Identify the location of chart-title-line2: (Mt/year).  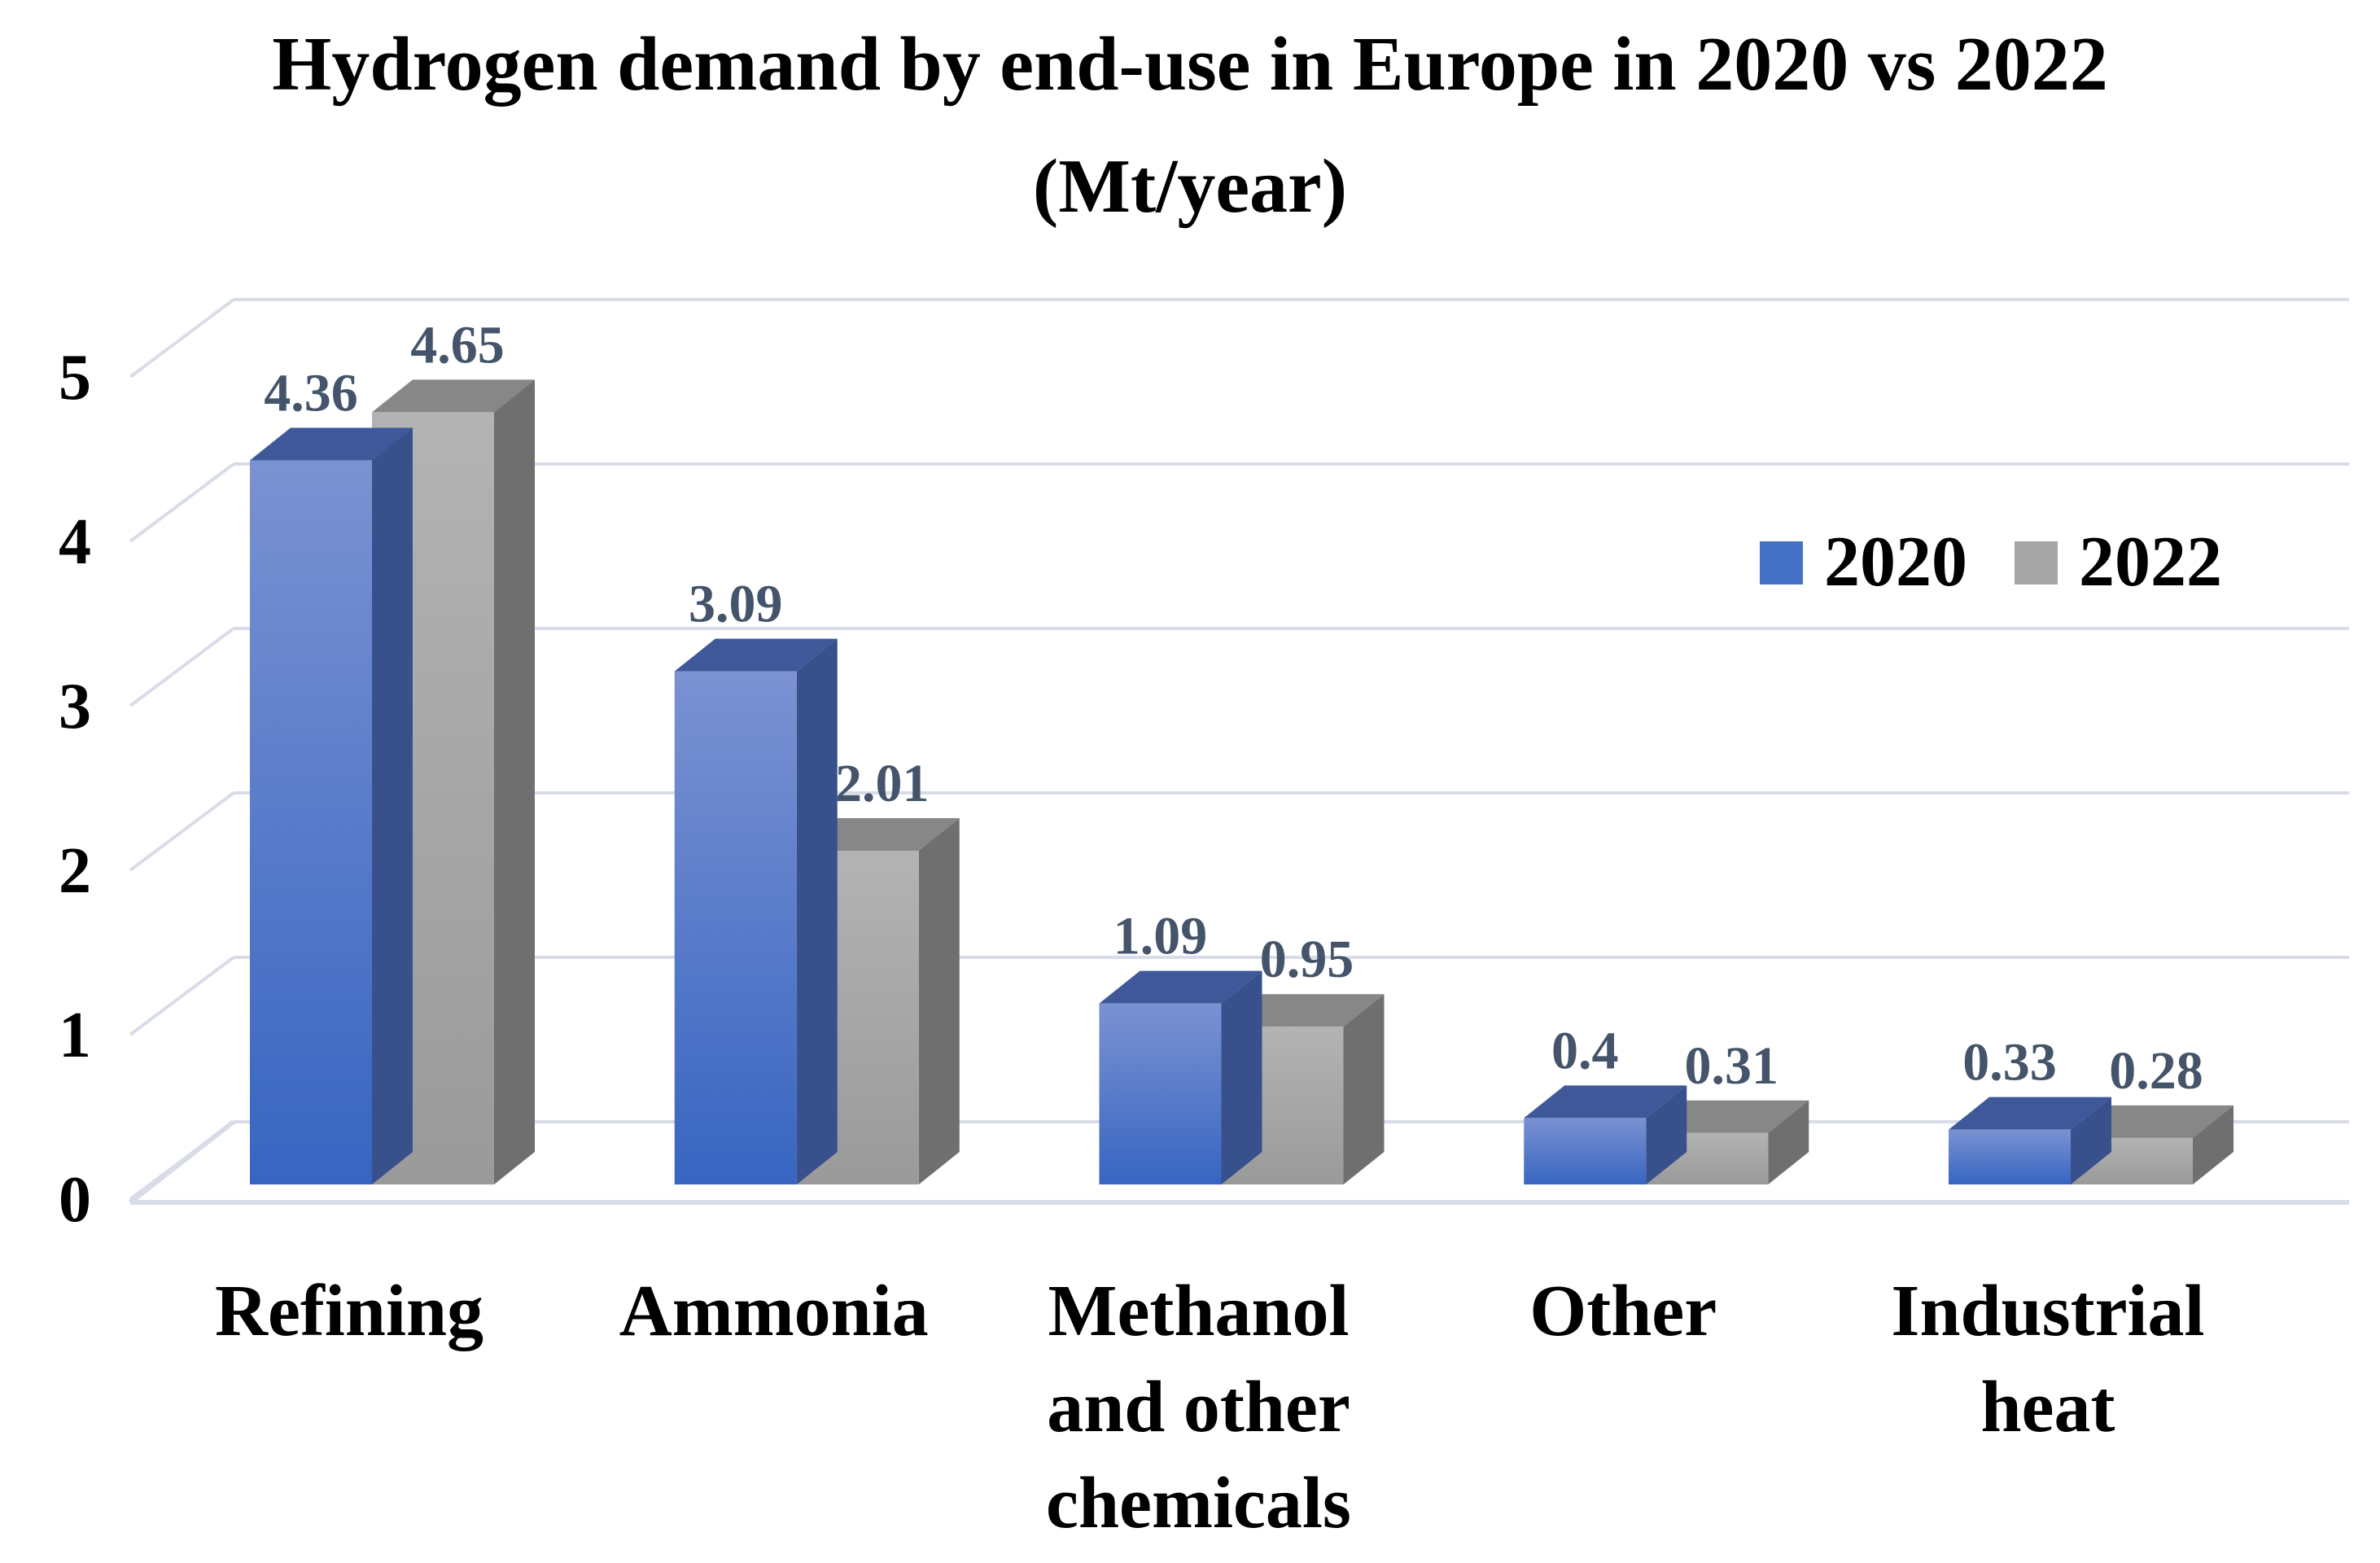
(1190, 186).